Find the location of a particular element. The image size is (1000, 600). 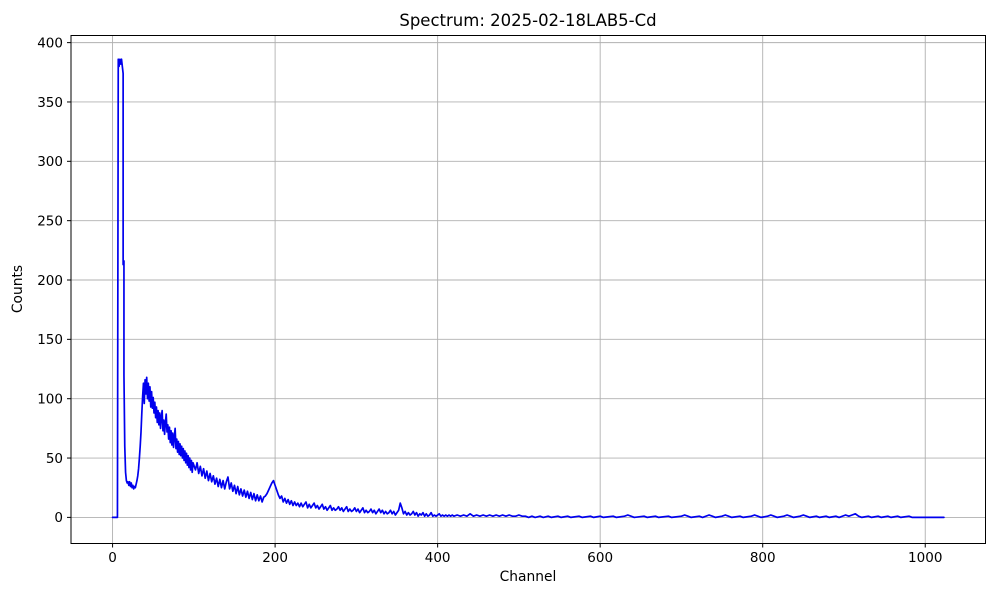

chart-title: Spectrum: 2025-02-18LAB5-Cd is located at coordinates (527, 20).